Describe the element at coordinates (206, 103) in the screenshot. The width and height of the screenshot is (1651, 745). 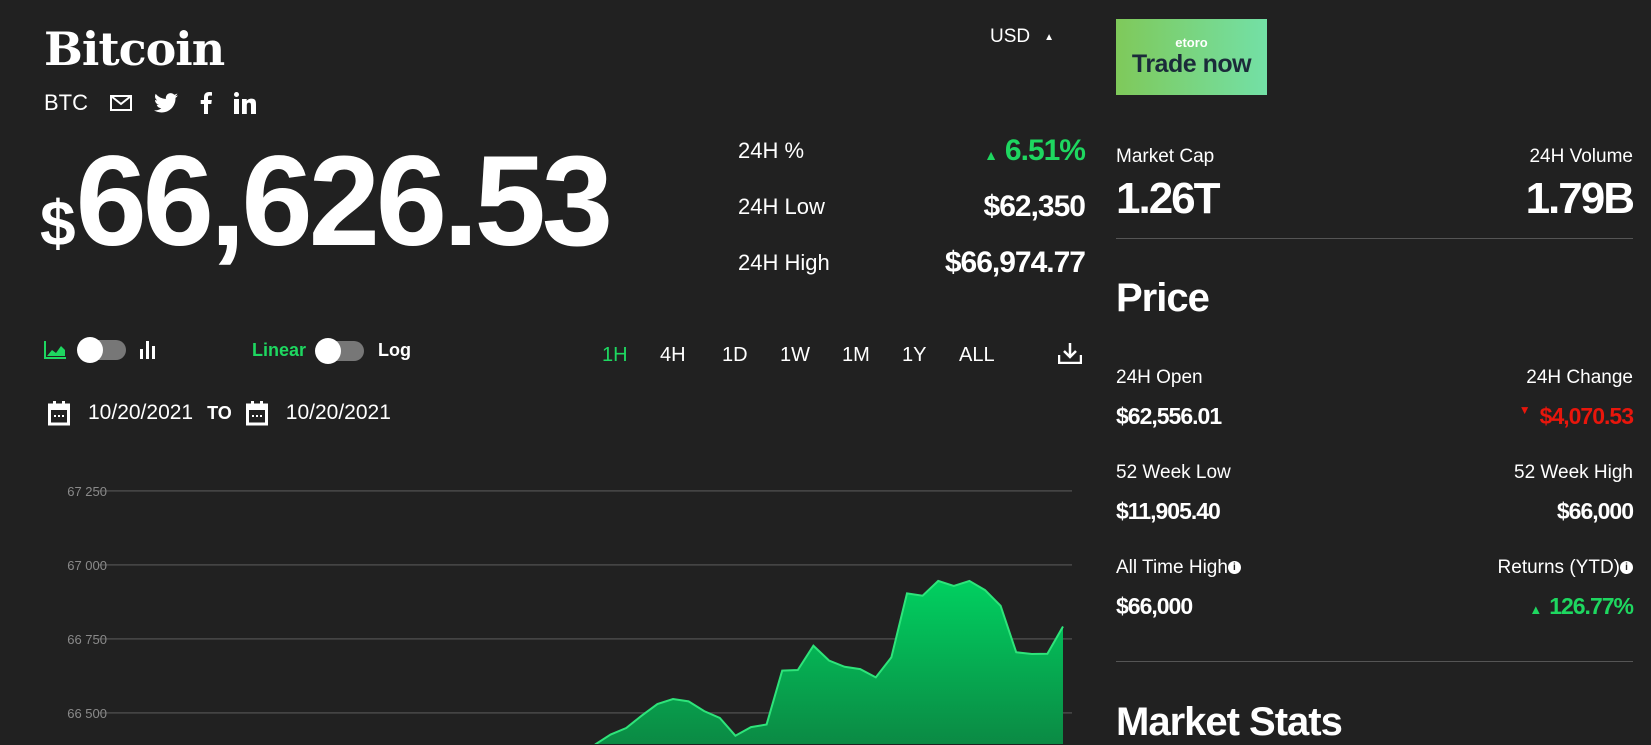
I see `facebook-icon` at that location.